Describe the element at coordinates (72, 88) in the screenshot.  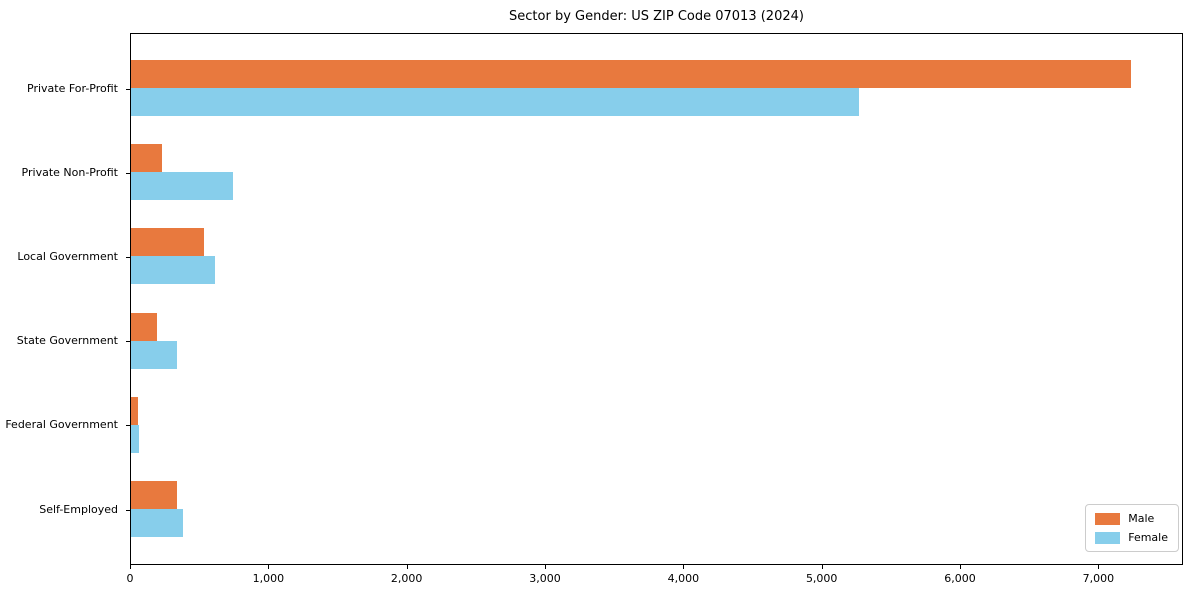
I see `y-tick-label: Private For-Profit` at that location.